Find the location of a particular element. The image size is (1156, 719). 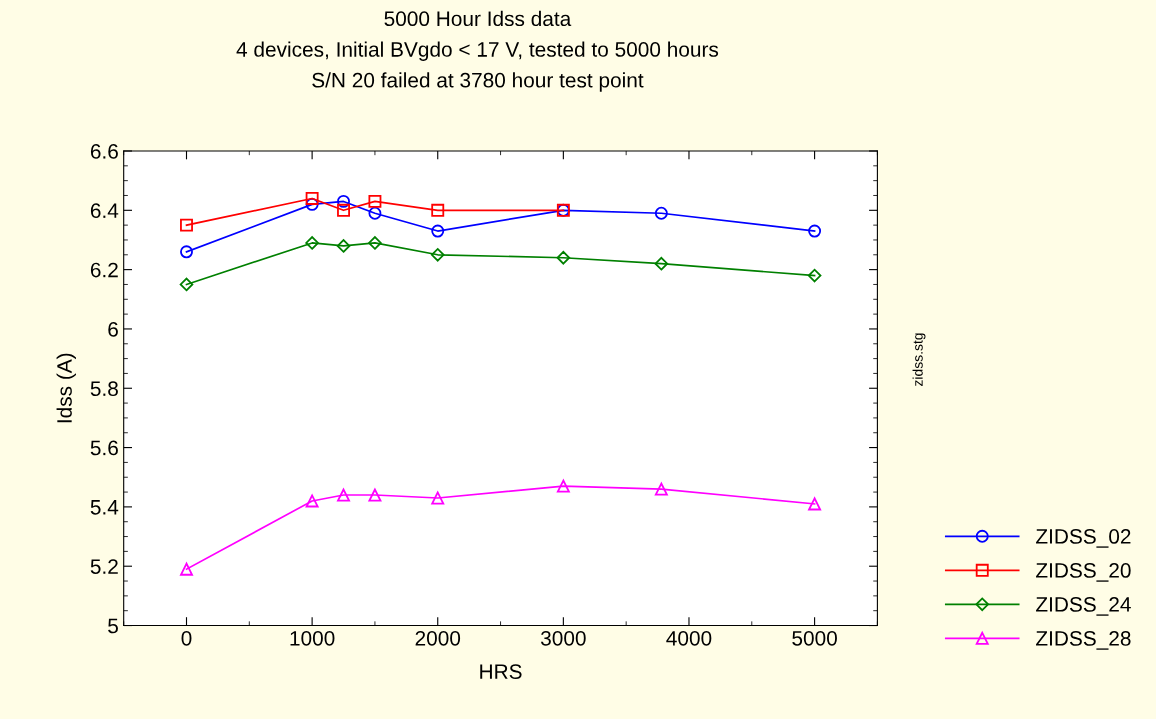

x-tick-label: 0 is located at coordinates (186, 638).